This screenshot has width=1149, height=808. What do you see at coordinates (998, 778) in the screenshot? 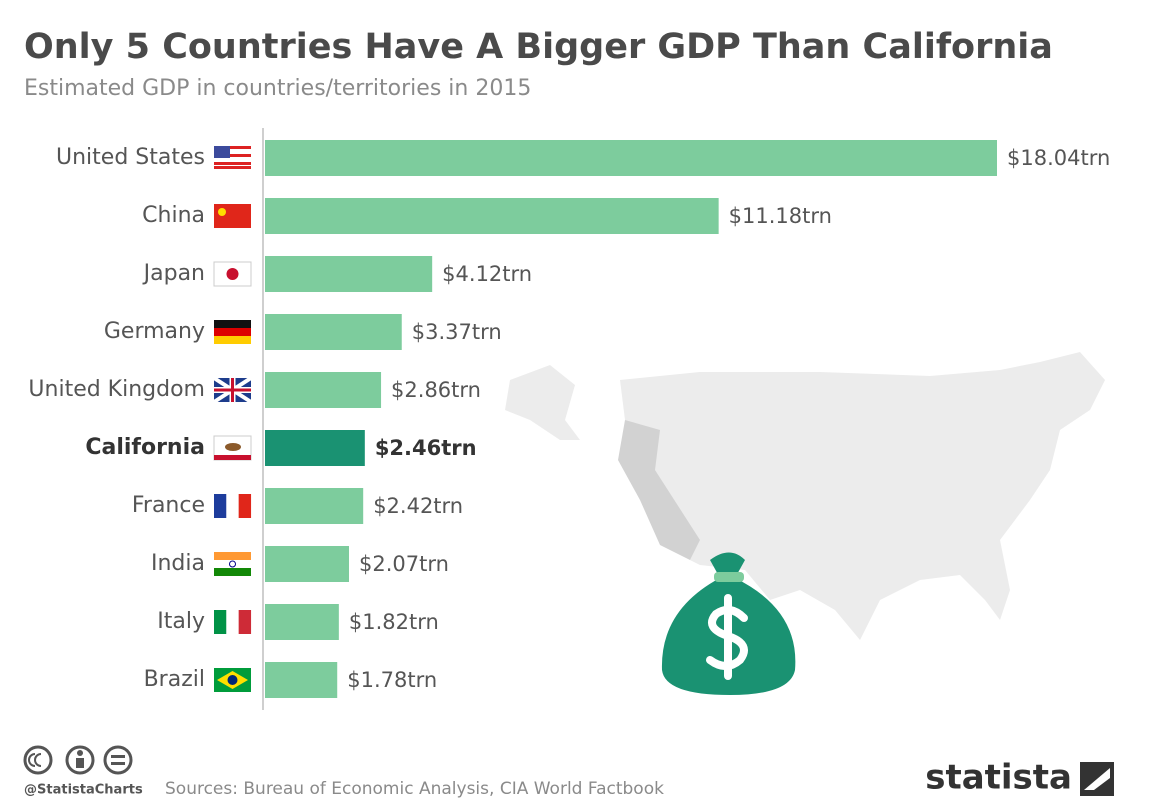
I see `brand: statista` at bounding box center [998, 778].